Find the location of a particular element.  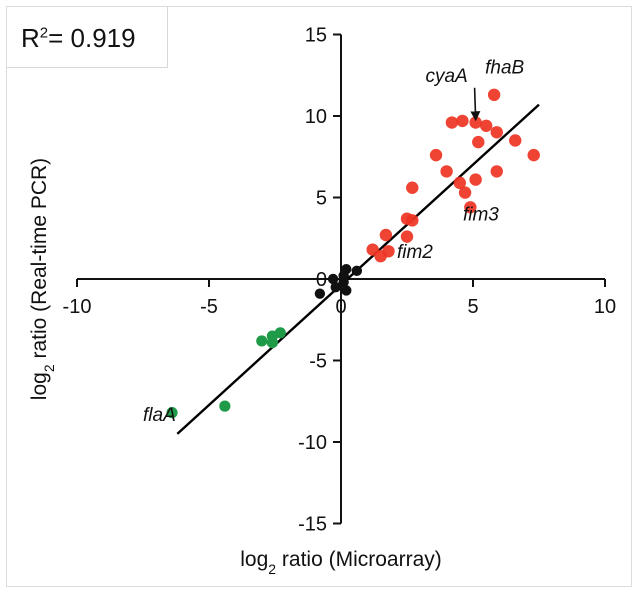

x-tick-label: 10 is located at coordinates (605, 307).